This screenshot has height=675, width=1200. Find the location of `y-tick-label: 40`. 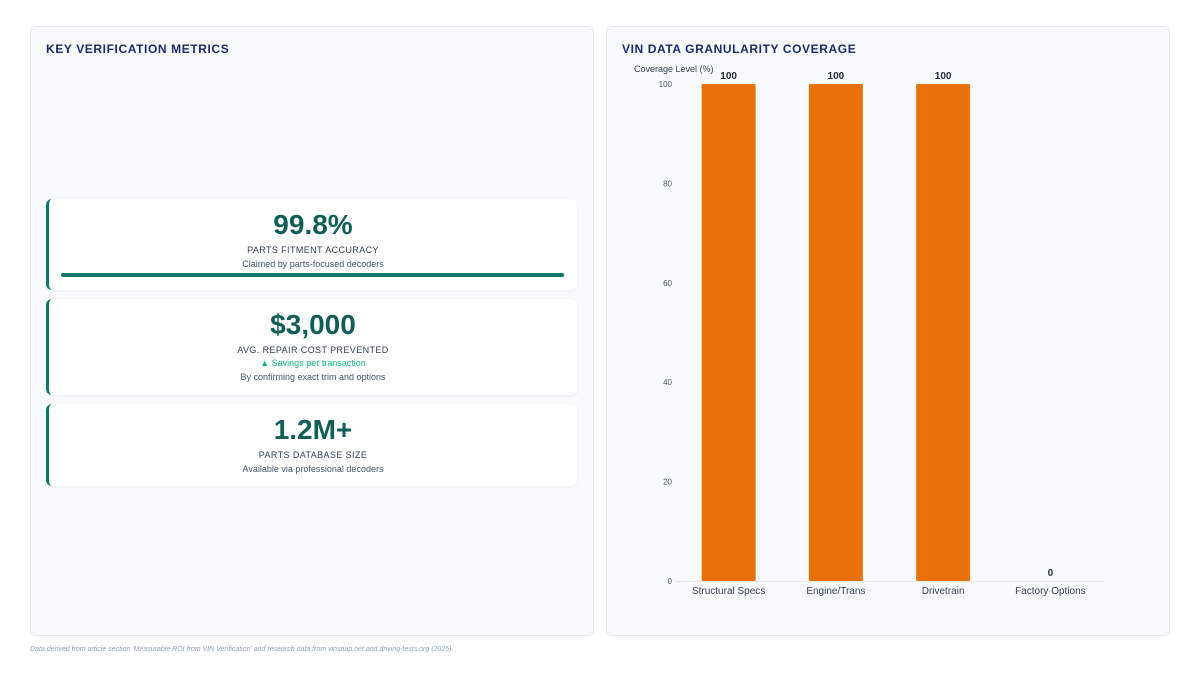

y-tick-label: 40 is located at coordinates (667, 382).